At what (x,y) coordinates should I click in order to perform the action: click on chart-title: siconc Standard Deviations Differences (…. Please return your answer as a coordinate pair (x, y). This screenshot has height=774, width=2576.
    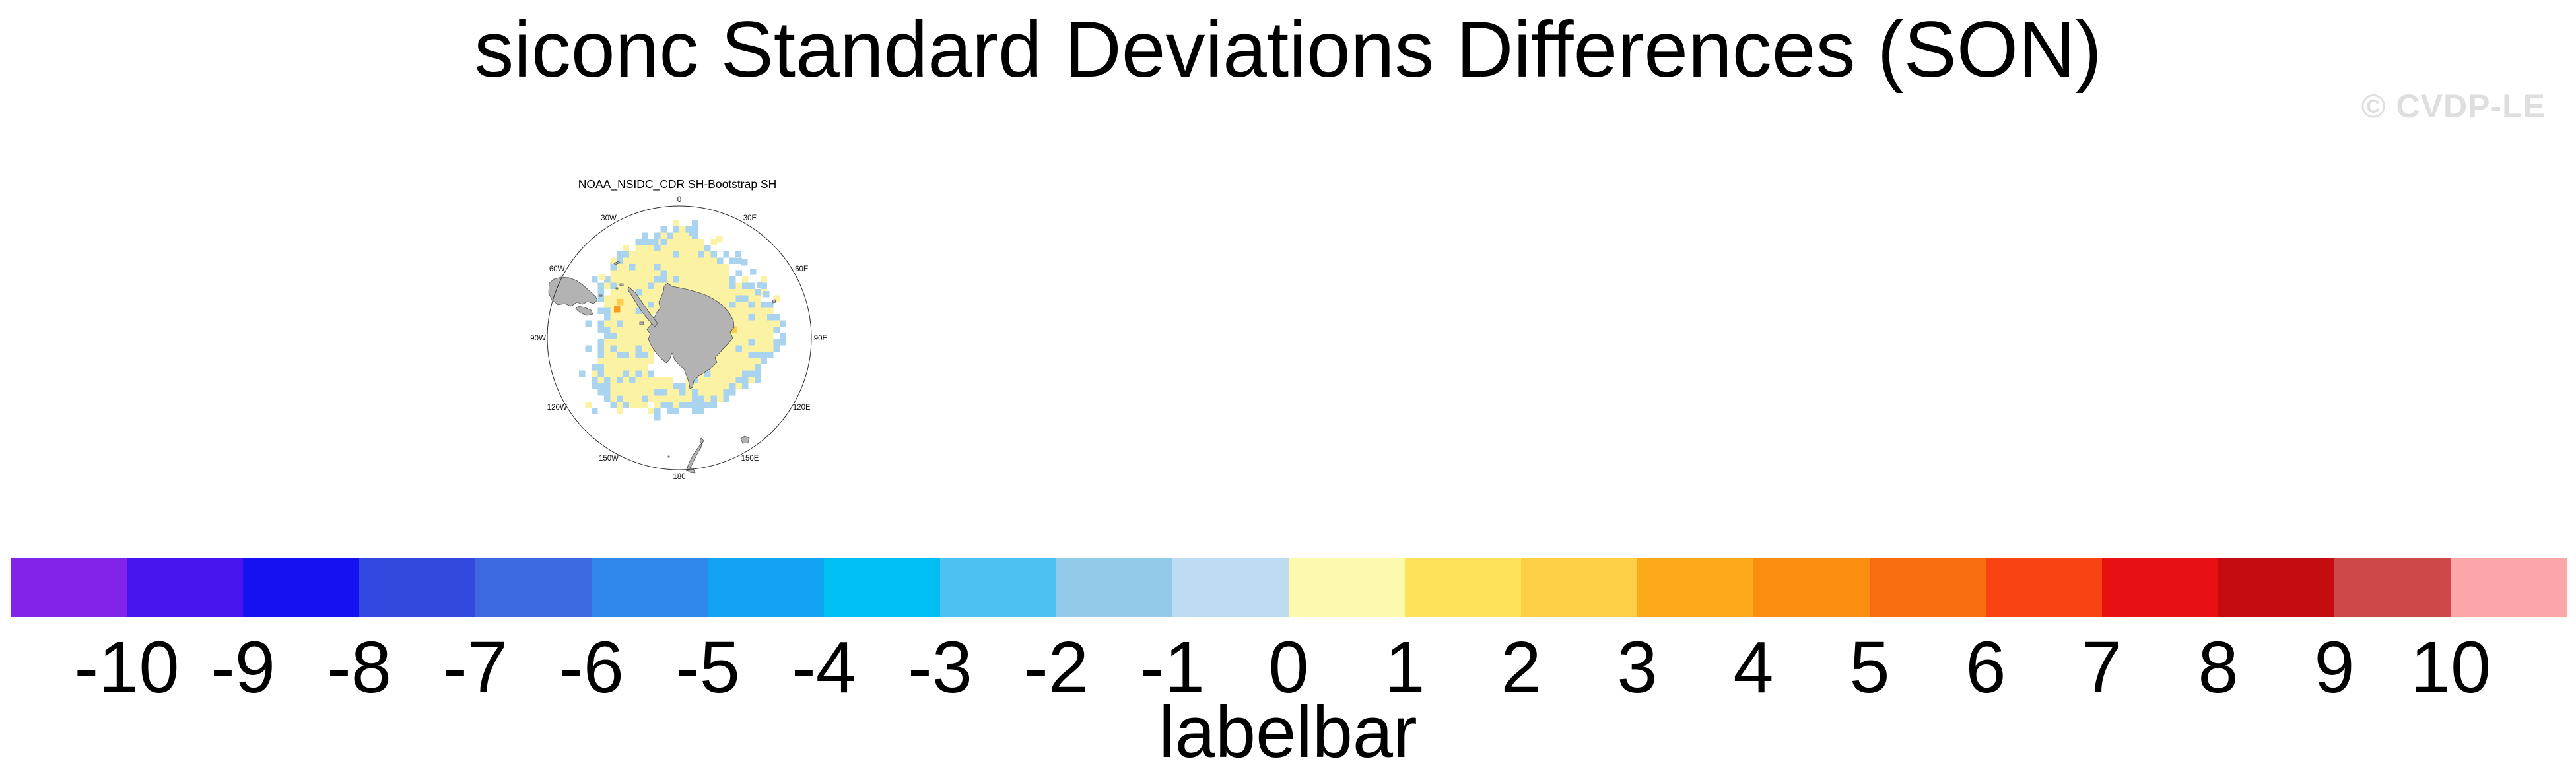
    Looking at the image, I should click on (1288, 49).